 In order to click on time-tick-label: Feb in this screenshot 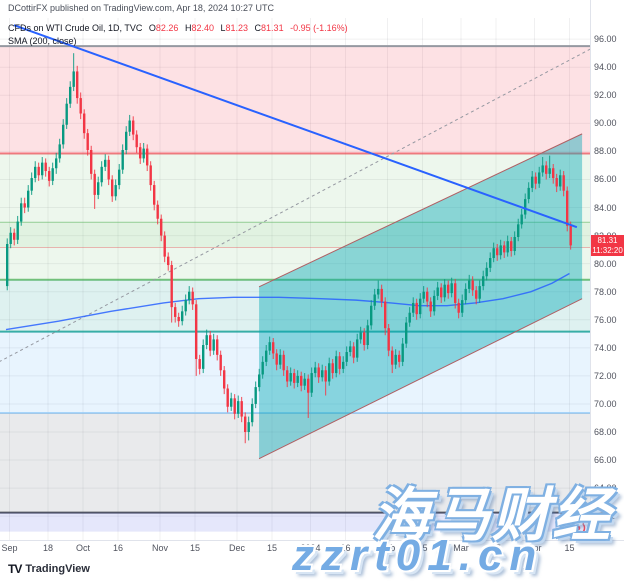, I will do `click(387, 548)`.